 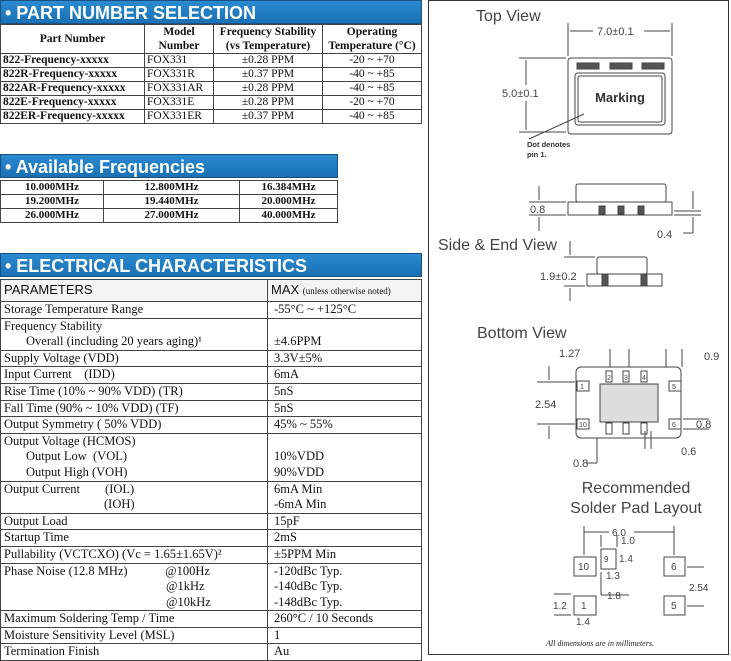 I want to click on bottom-dim-0-6: 0.6, so click(x=688, y=452).